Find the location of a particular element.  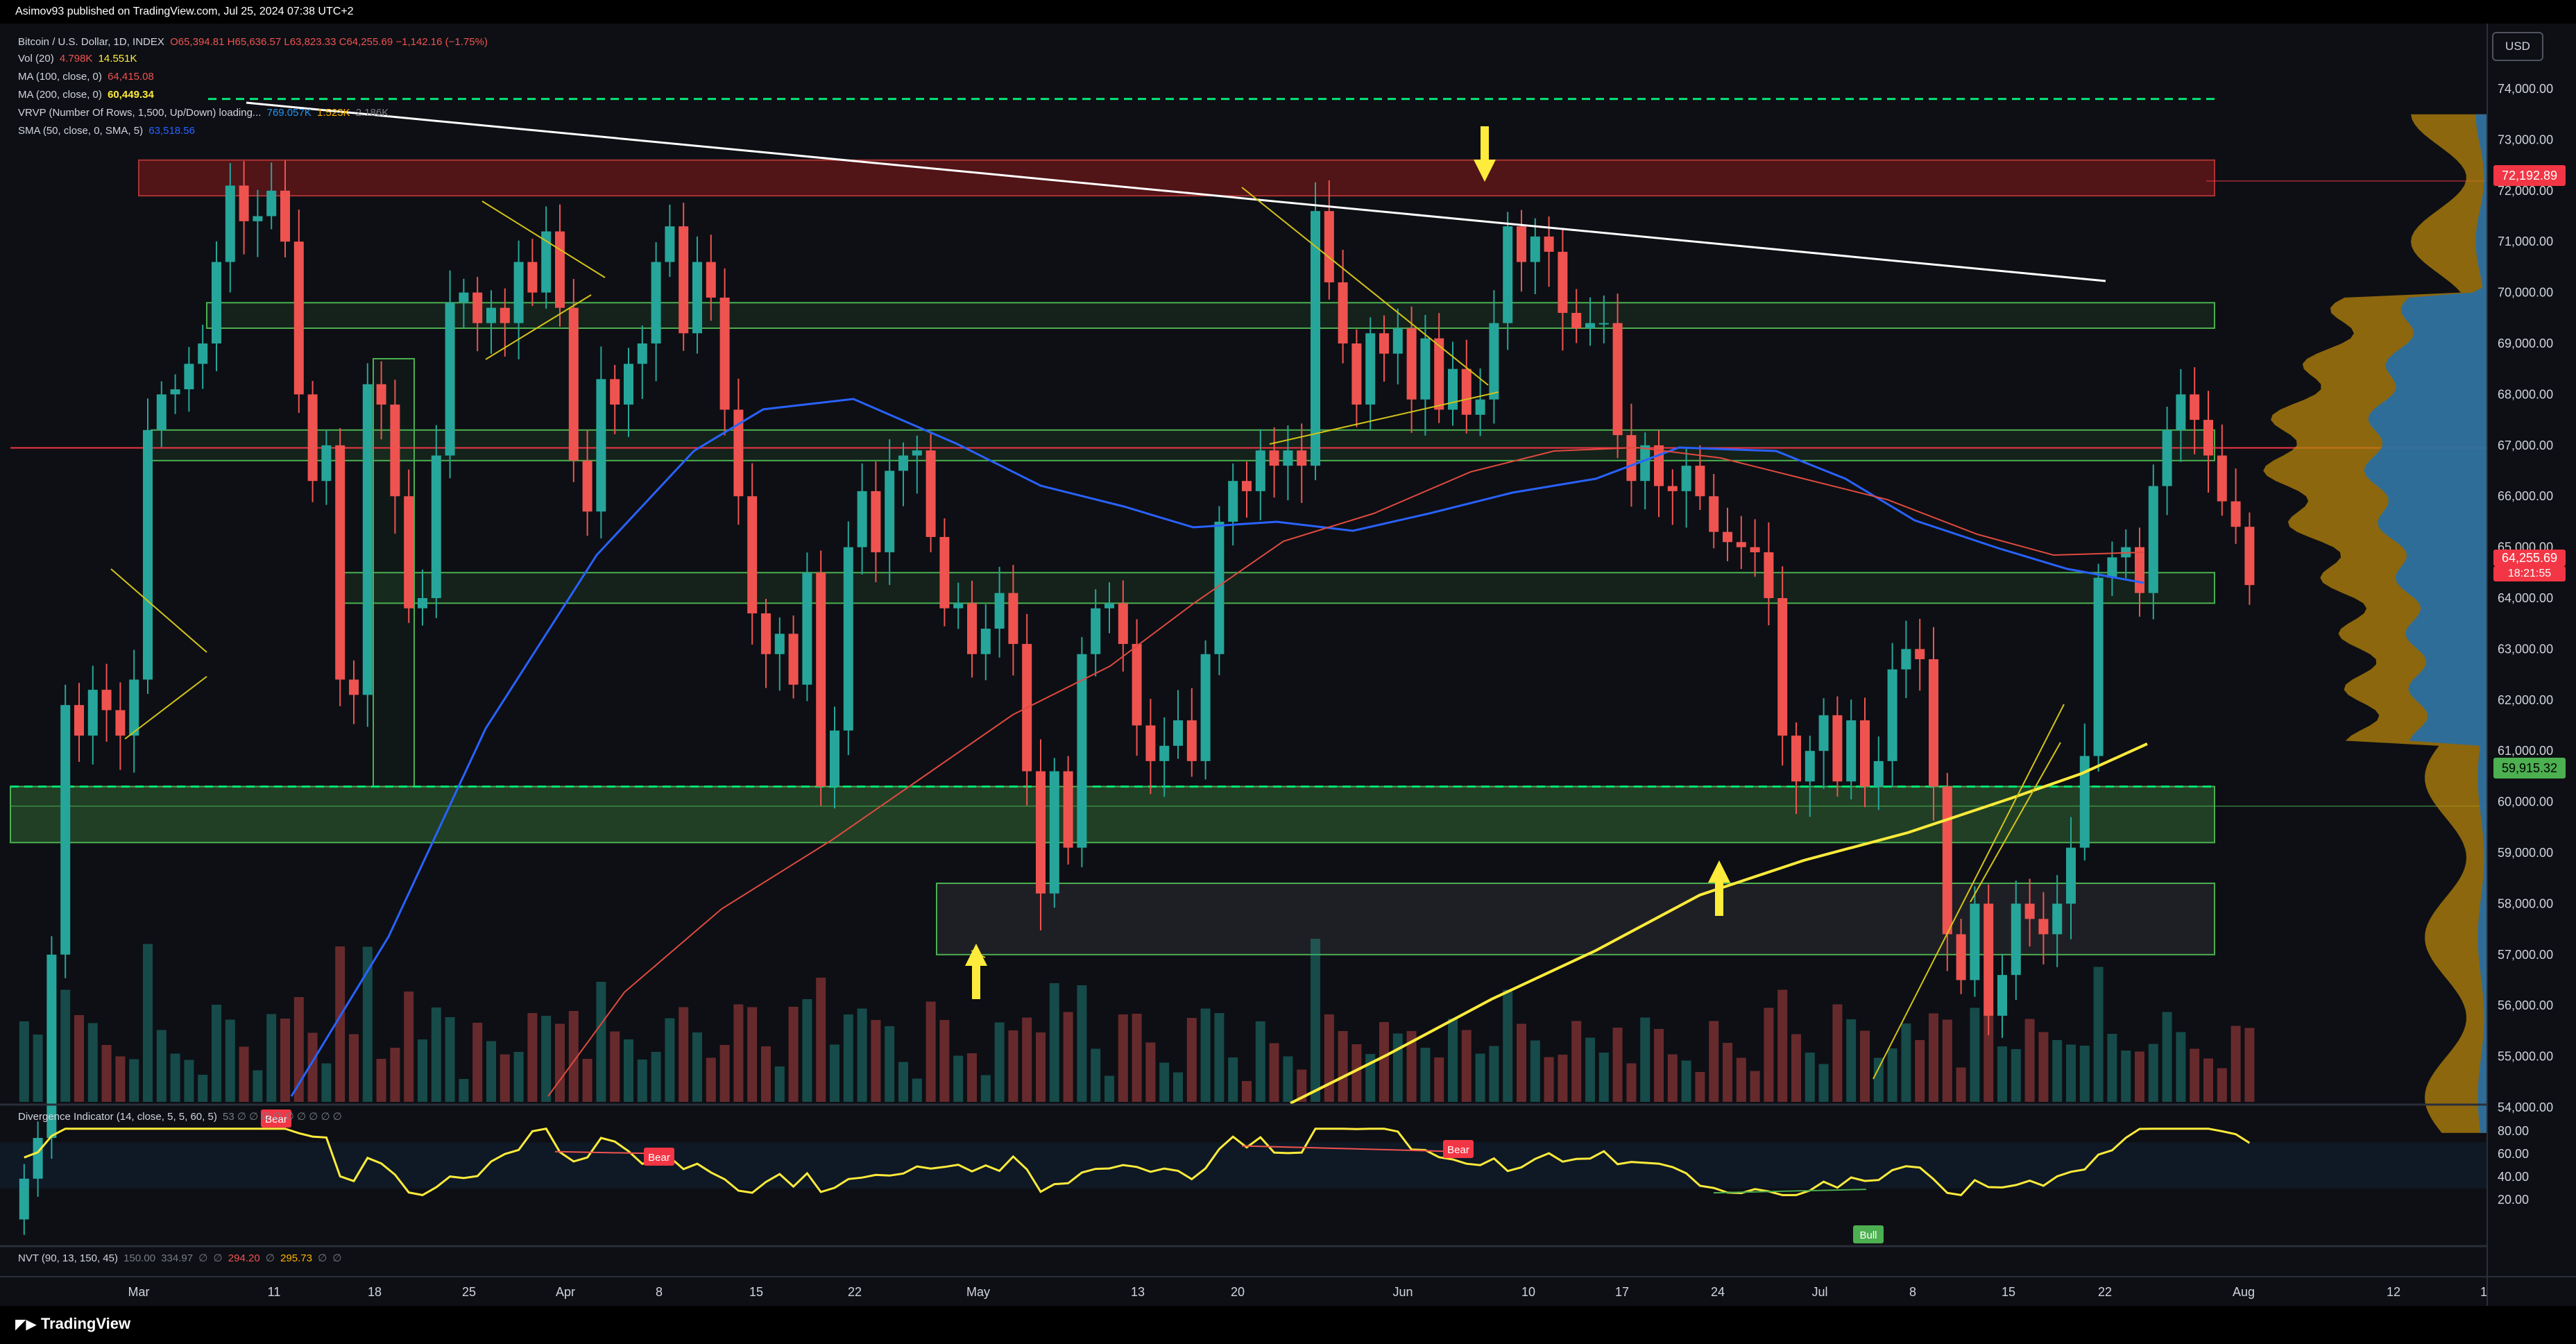

bear-label: Bear is located at coordinates (276, 1118).